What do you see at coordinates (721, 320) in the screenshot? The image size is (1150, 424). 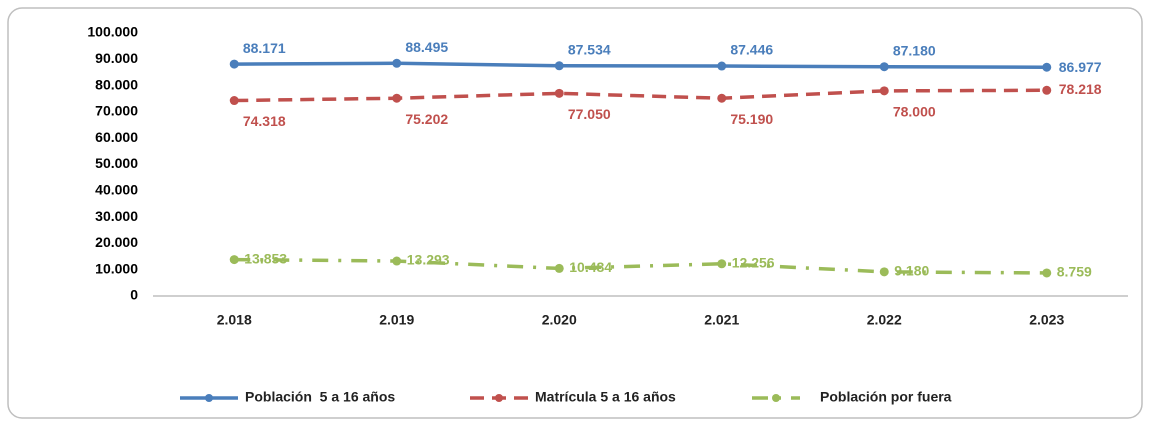 I see `x-tick-label: 2.021` at bounding box center [721, 320].